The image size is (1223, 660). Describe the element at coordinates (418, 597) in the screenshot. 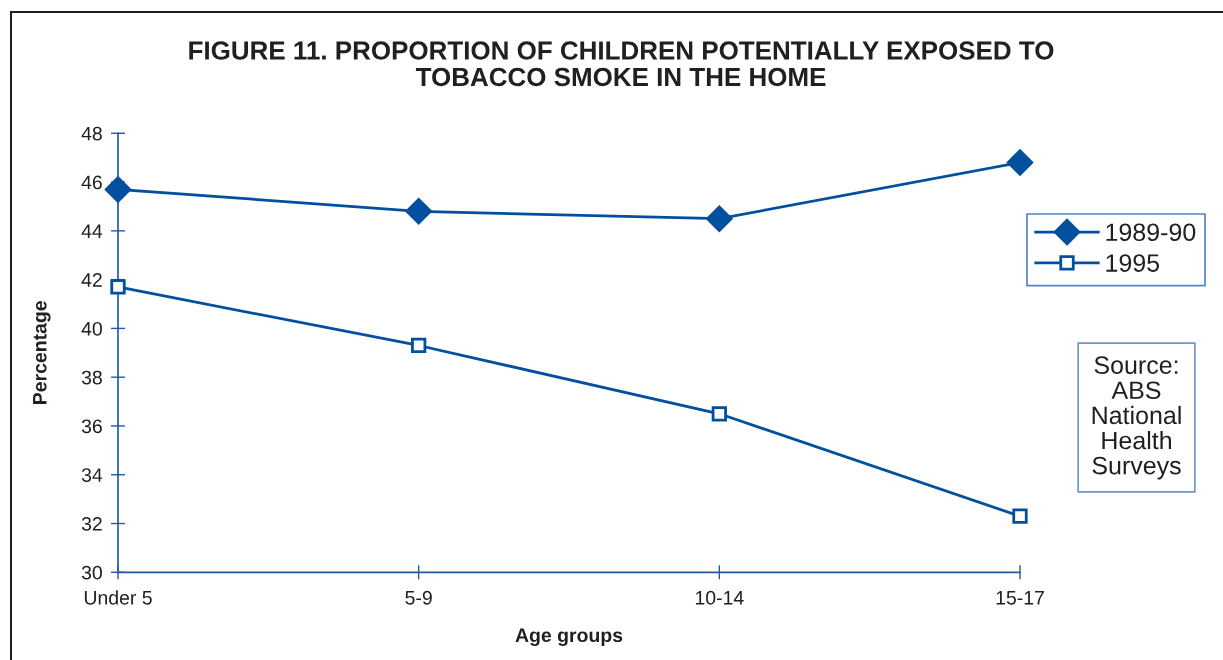

I see `x-tick-label: 5-9` at that location.